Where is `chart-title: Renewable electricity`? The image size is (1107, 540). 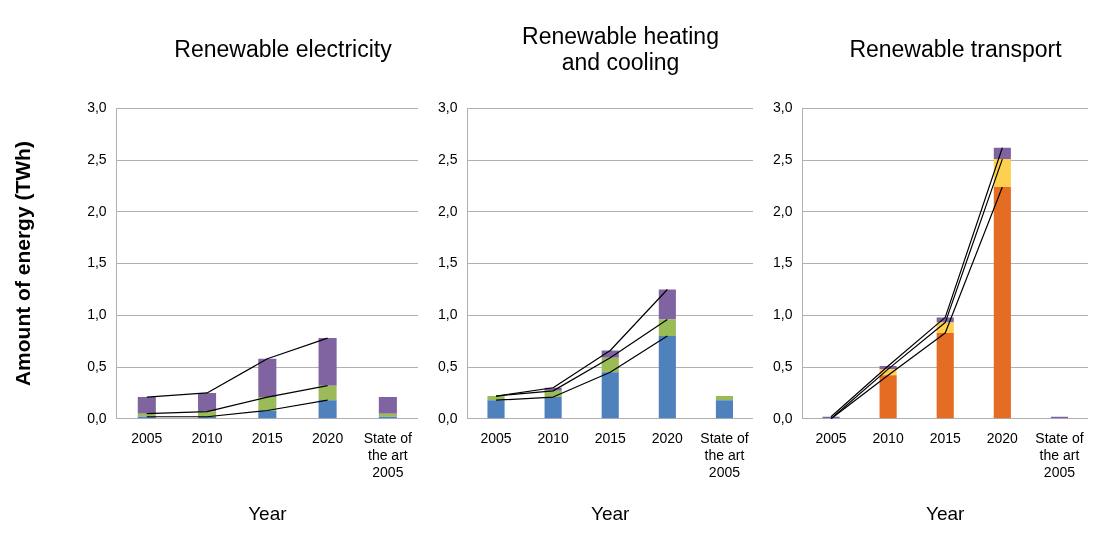 chart-title: Renewable electricity is located at coordinates (283, 49).